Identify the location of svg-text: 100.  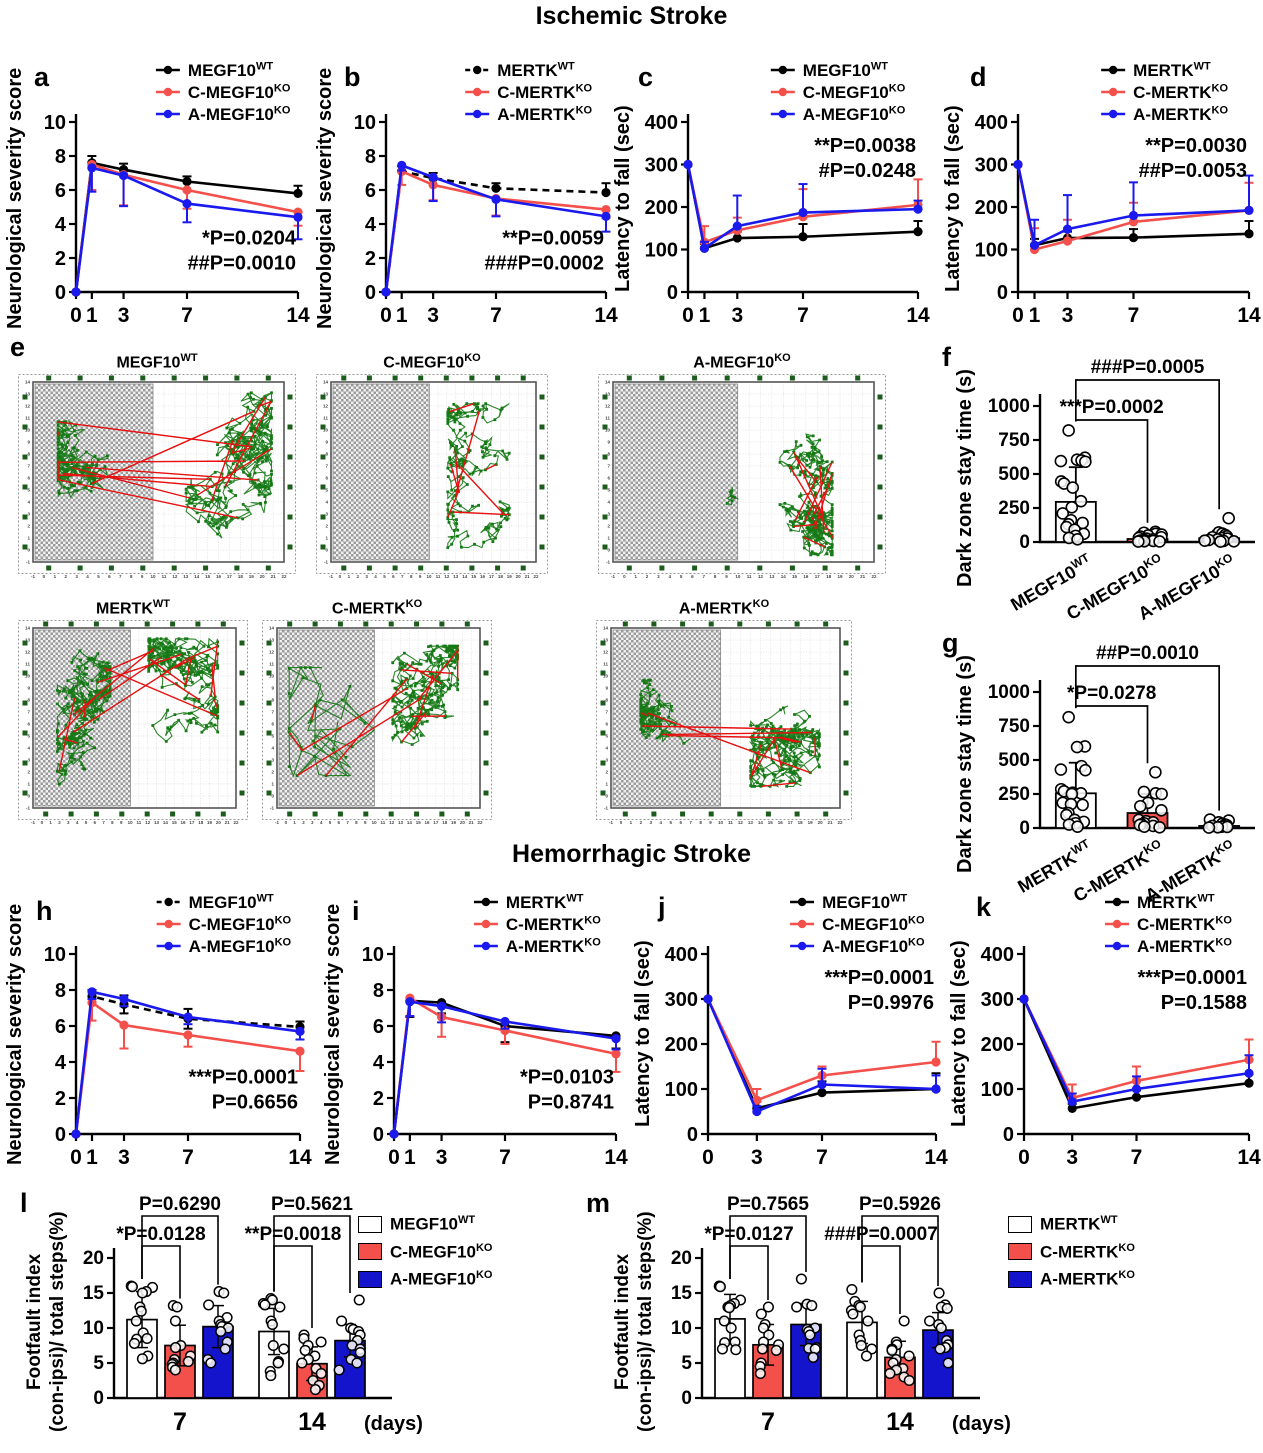
(661, 251).